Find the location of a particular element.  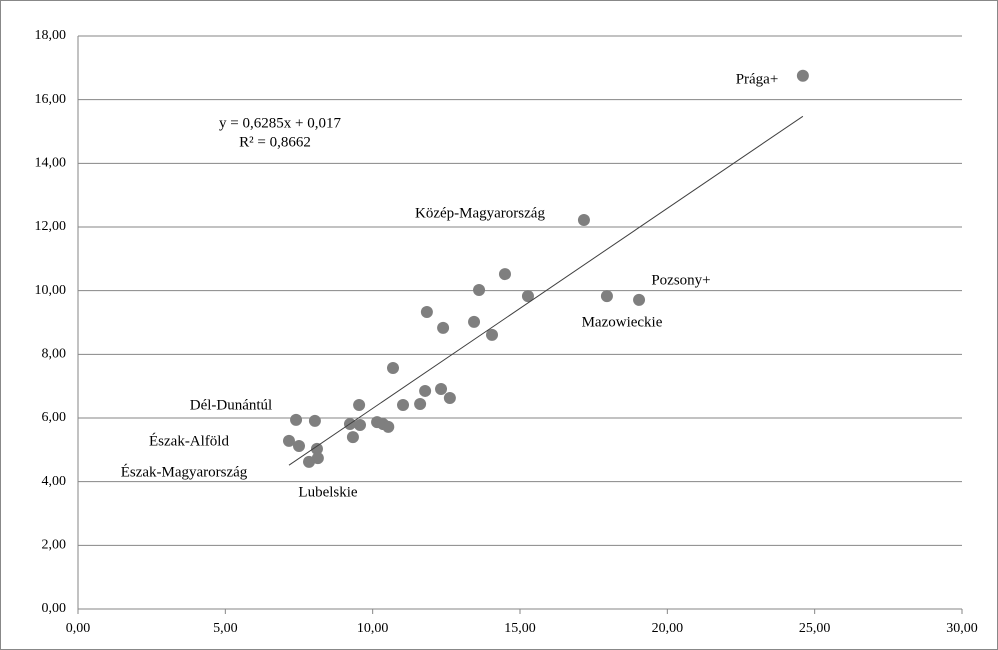

annotation: Lubelskie is located at coordinates (327, 492).